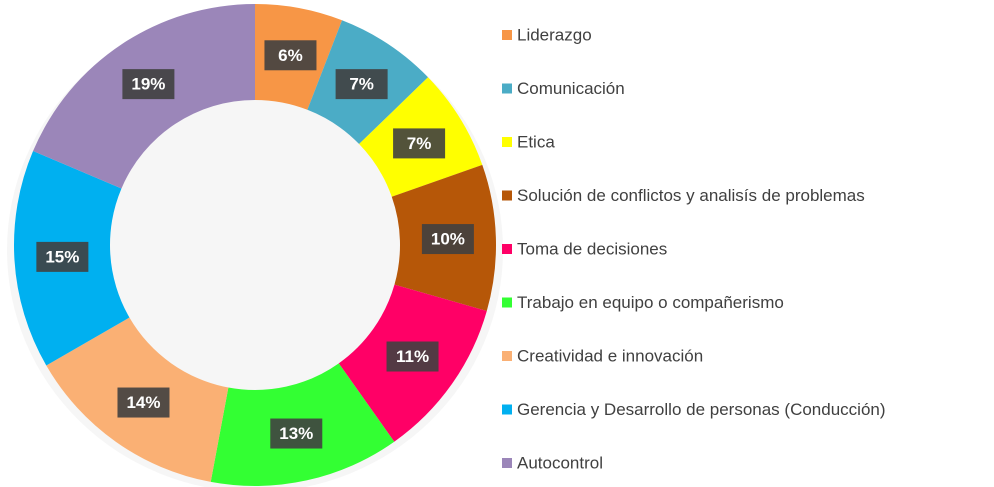 The width and height of the screenshot is (994, 487). Describe the element at coordinates (560, 462) in the screenshot. I see `legend-label: Autocontrol` at that location.